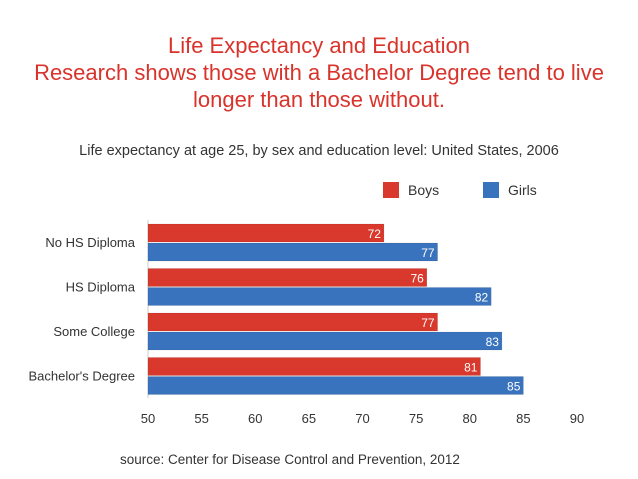 The height and width of the screenshot is (479, 638). What do you see at coordinates (362, 418) in the screenshot?
I see `x-tick-label: 70` at bounding box center [362, 418].